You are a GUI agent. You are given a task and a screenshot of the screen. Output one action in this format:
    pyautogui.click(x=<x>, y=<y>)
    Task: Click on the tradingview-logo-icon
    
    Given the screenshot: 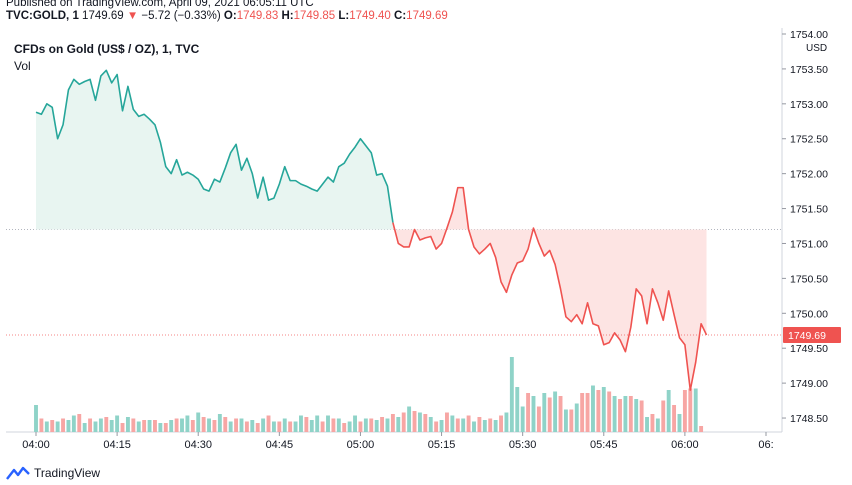 What is the action you would take?
    pyautogui.click(x=18, y=473)
    